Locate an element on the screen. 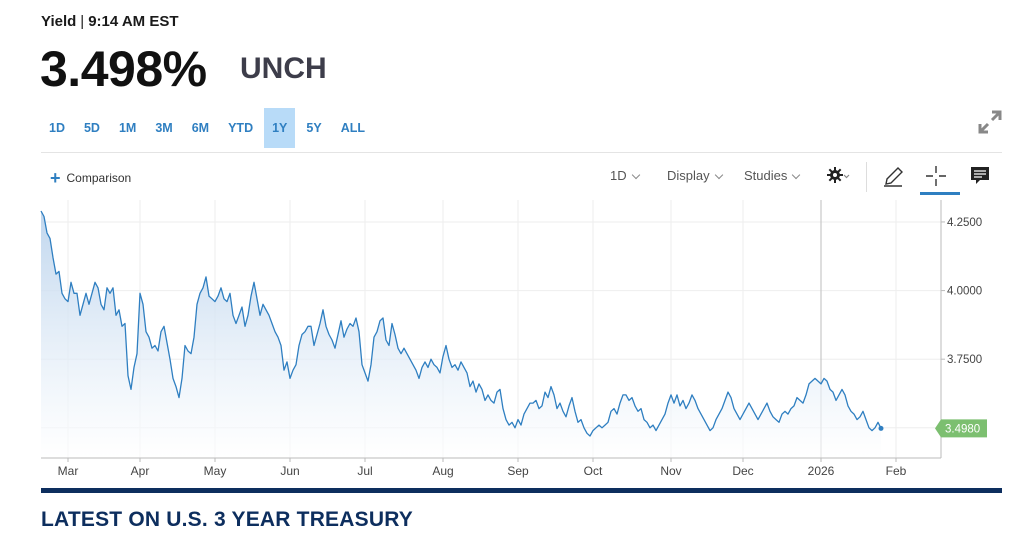 The width and height of the screenshot is (1023, 544). comment-icon is located at coordinates (980, 176).